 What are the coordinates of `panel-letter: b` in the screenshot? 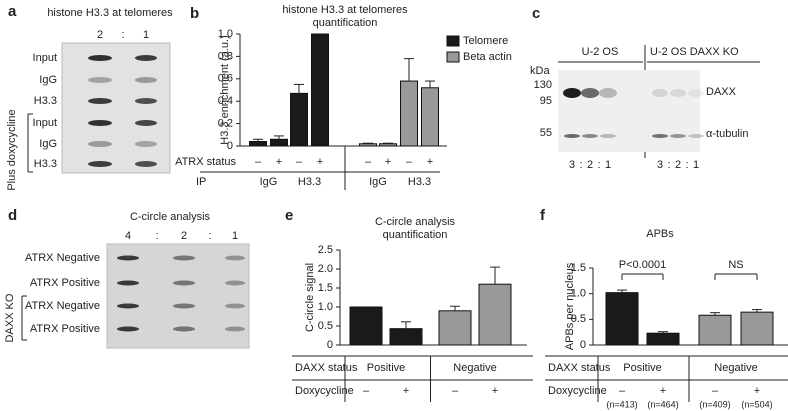 It's located at (194, 13).